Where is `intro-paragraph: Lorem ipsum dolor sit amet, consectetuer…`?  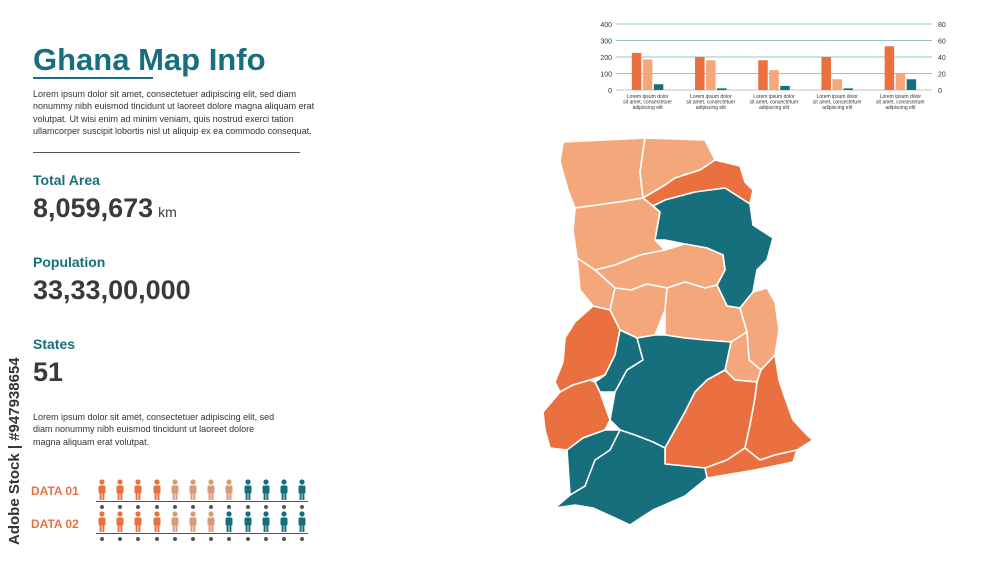
intro-paragraph: Lorem ipsum dolor sit amet, consectetuer… is located at coordinates (174, 113).